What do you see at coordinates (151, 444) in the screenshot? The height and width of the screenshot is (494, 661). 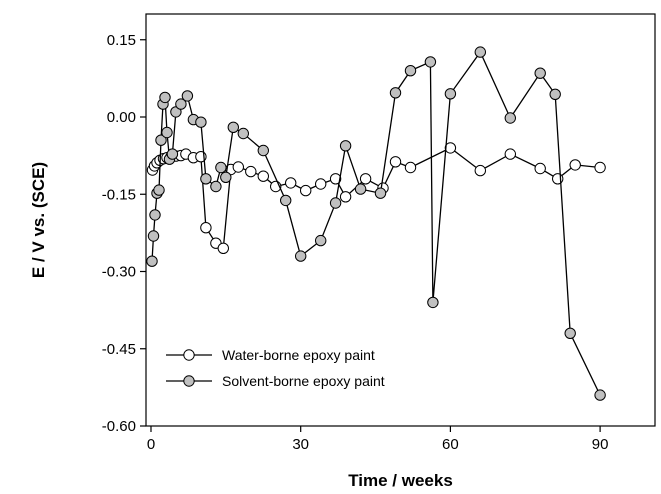 I see `x-tick-label: 0` at bounding box center [151, 444].